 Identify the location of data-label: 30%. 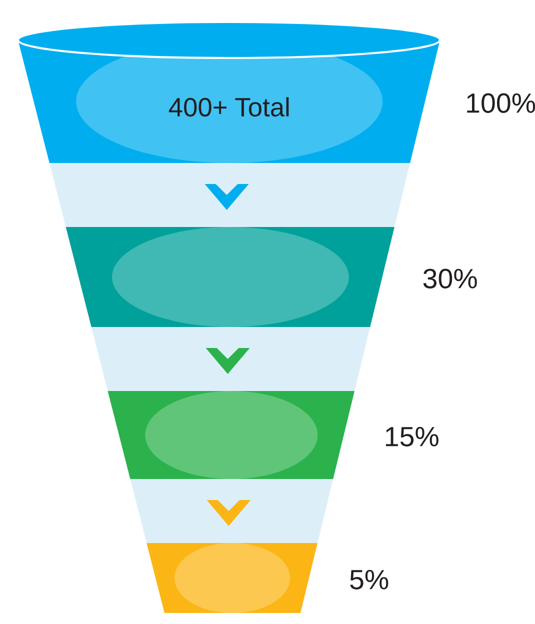
(450, 278).